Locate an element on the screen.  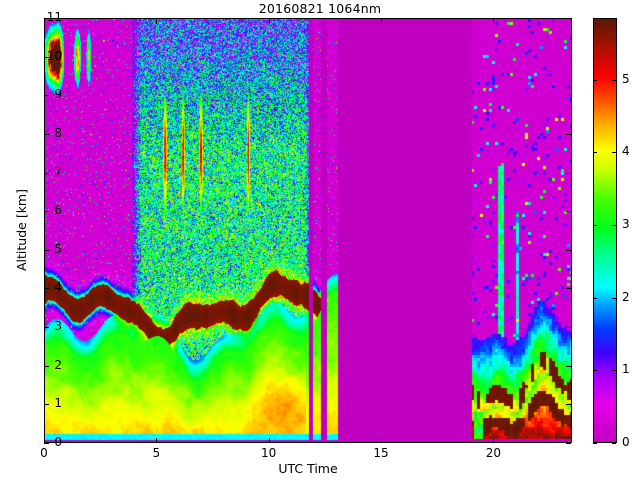
y-tick-label: 3 is located at coordinates (58, 326).